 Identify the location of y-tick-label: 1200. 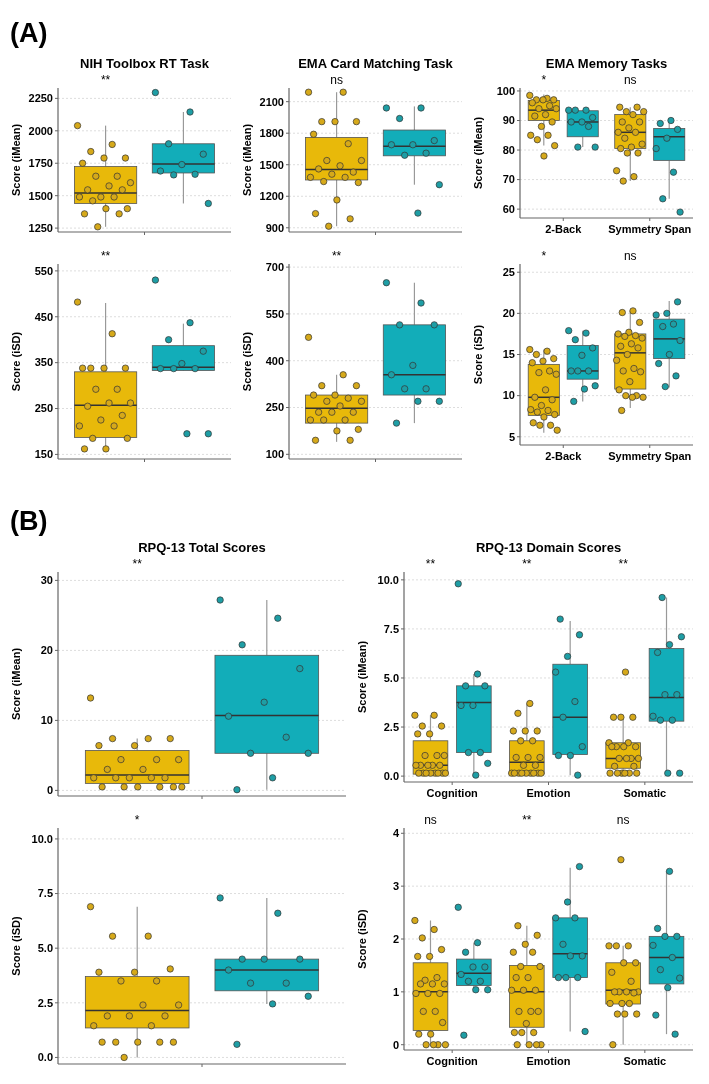
(271, 196).